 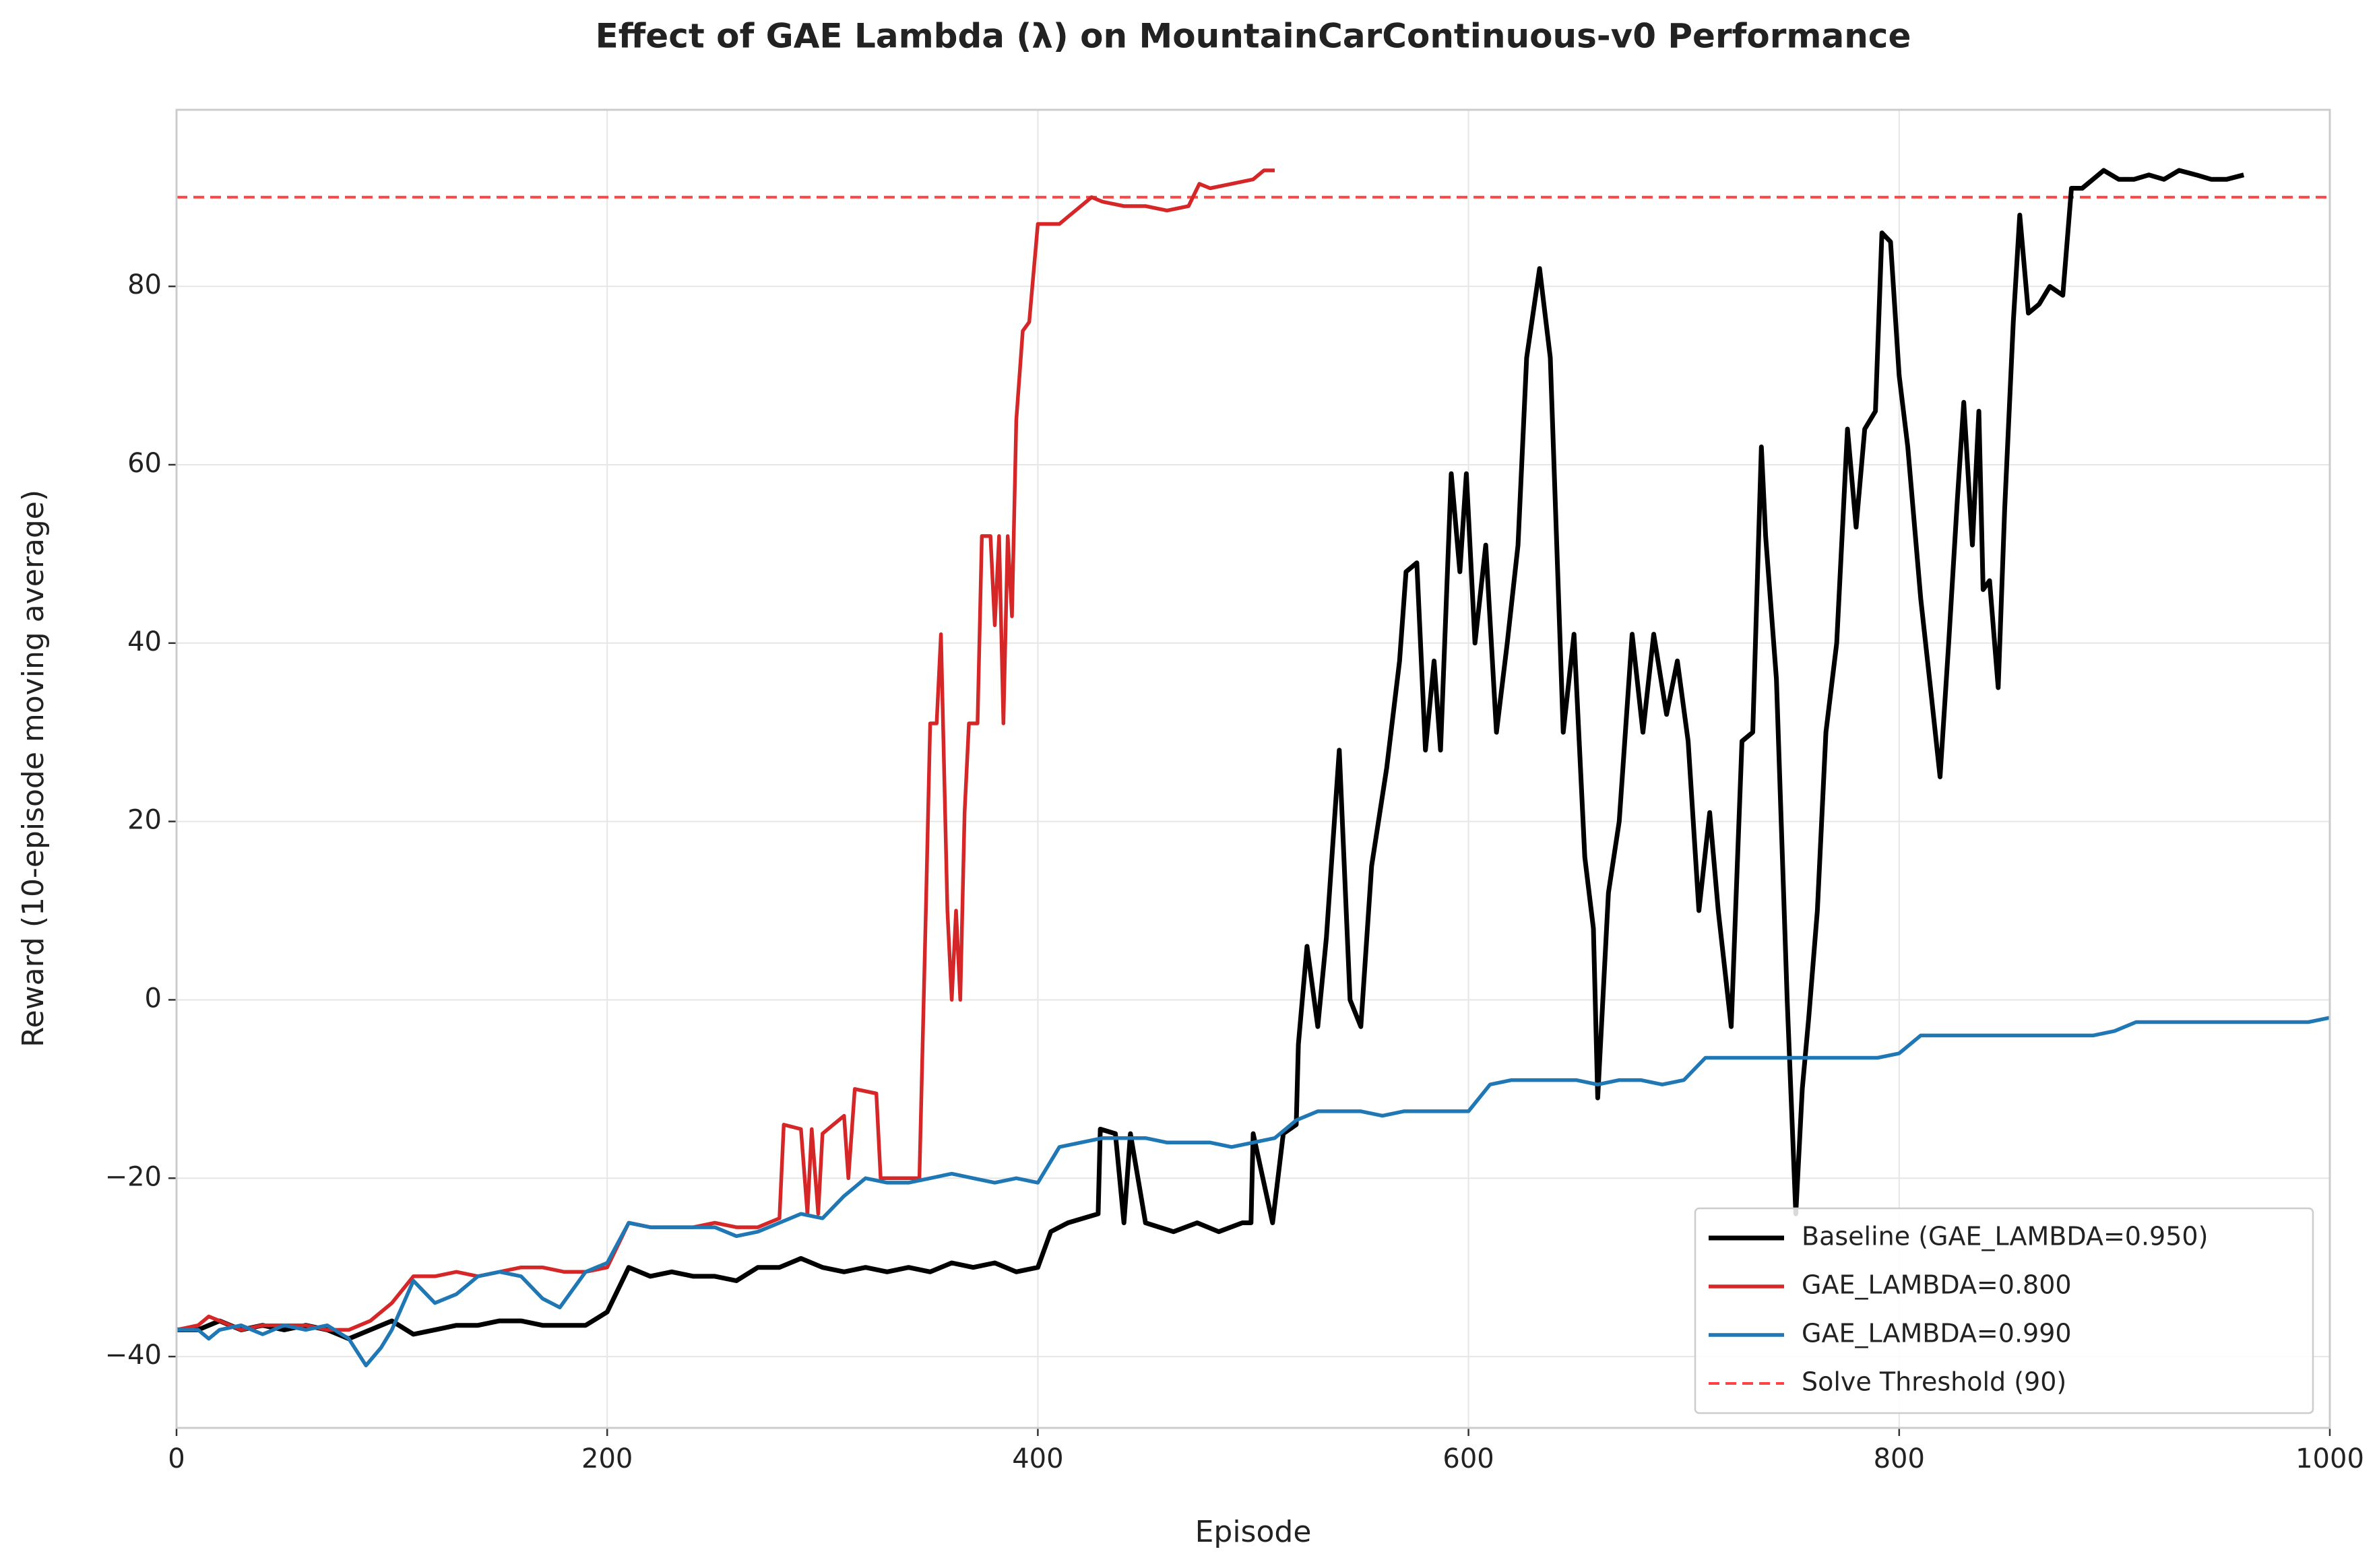 I want to click on x-tick-label: 800, so click(x=1900, y=1459).